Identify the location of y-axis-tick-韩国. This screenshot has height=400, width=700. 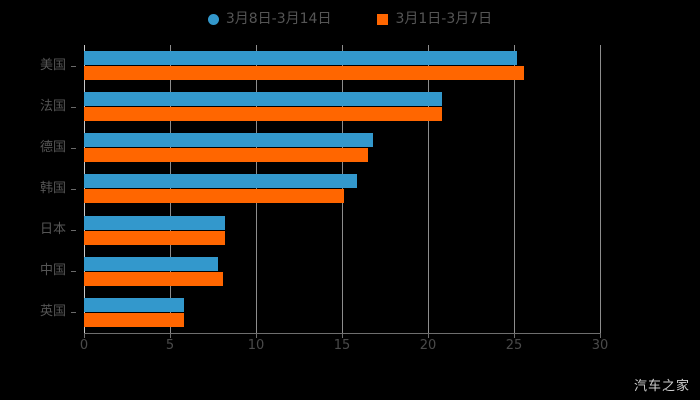
(73, 189).